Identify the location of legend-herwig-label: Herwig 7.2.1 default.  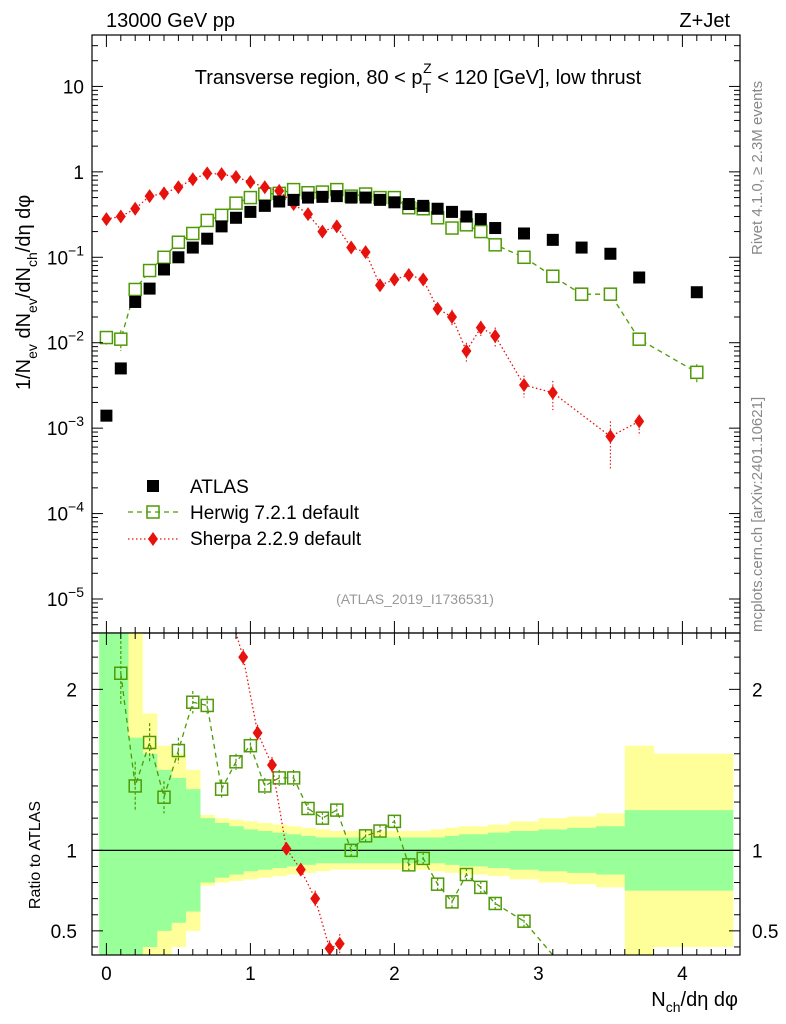
(275, 513).